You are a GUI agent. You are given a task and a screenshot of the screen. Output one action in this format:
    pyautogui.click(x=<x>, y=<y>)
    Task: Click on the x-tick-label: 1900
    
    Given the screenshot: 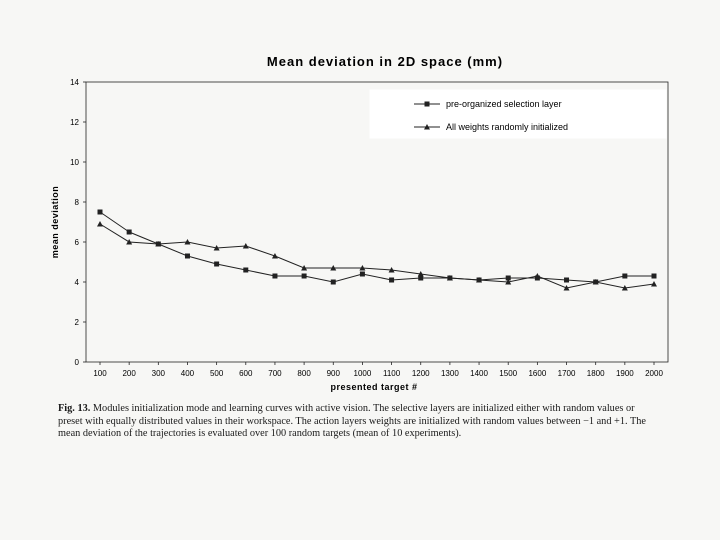 What is the action you would take?
    pyautogui.click(x=625, y=373)
    